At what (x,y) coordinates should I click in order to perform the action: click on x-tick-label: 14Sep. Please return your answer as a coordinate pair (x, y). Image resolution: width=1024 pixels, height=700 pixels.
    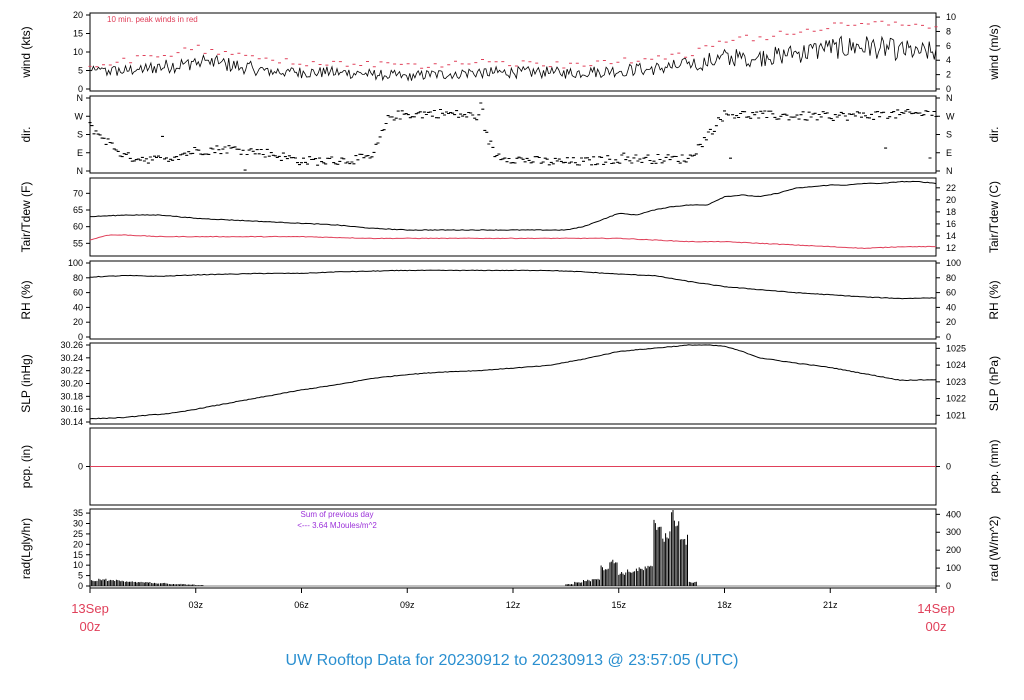
    Looking at the image, I should click on (936, 608).